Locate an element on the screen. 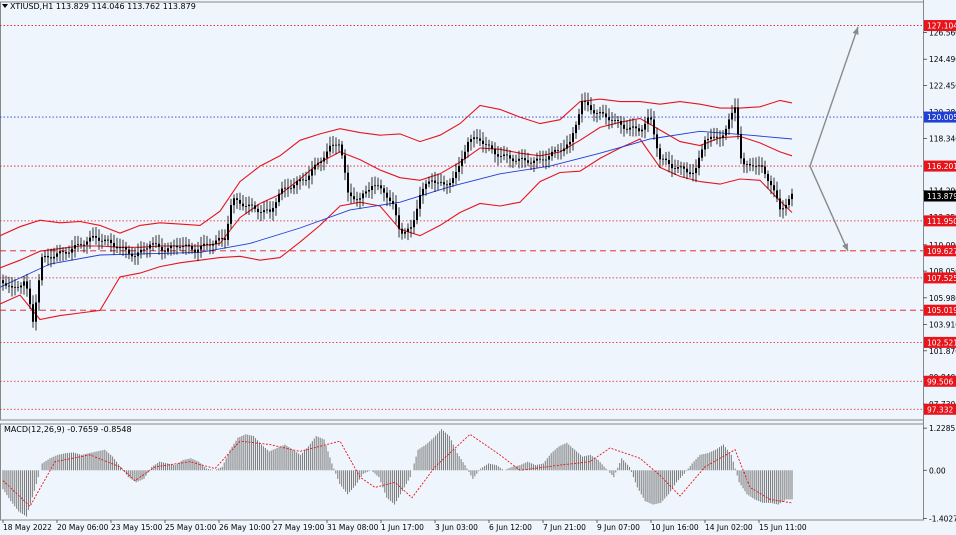  macd-info-label: MACD(12,26,9) -0.7659 -0.8548 is located at coordinates (68, 429).